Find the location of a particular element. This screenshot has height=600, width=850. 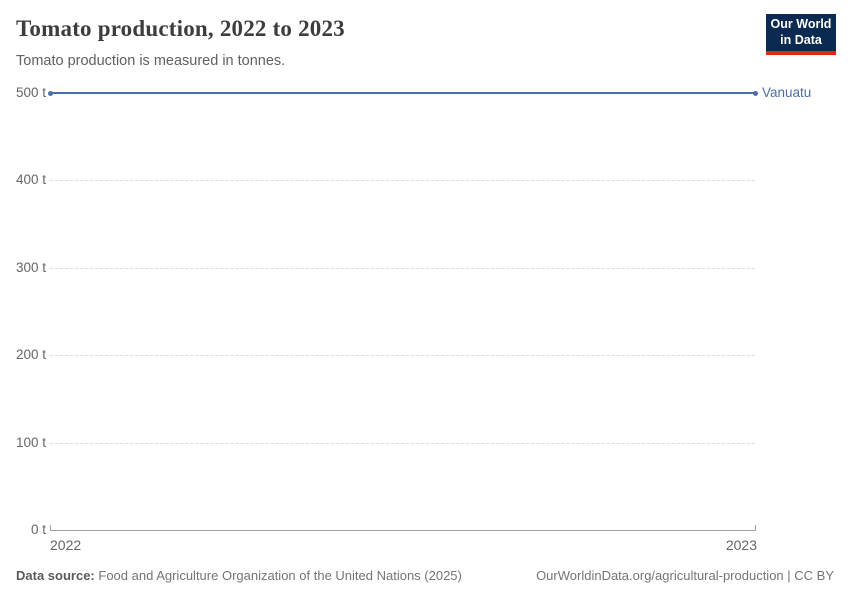

y-axis-tick-label: 100 t is located at coordinates (30, 442).